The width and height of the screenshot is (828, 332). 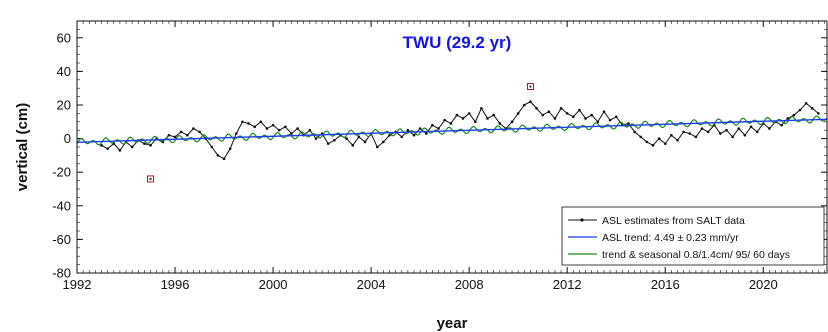 What do you see at coordinates (273, 284) in the screenshot?
I see `x-tick-label: 2000` at bounding box center [273, 284].